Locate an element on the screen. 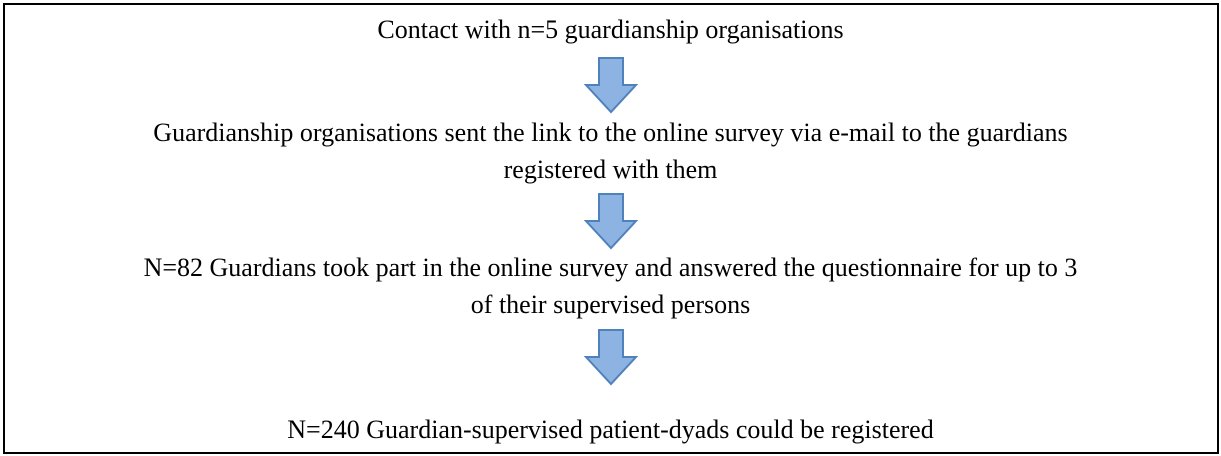 This screenshot has height=456, width=1221. step-text: registered with them is located at coordinates (610, 169).